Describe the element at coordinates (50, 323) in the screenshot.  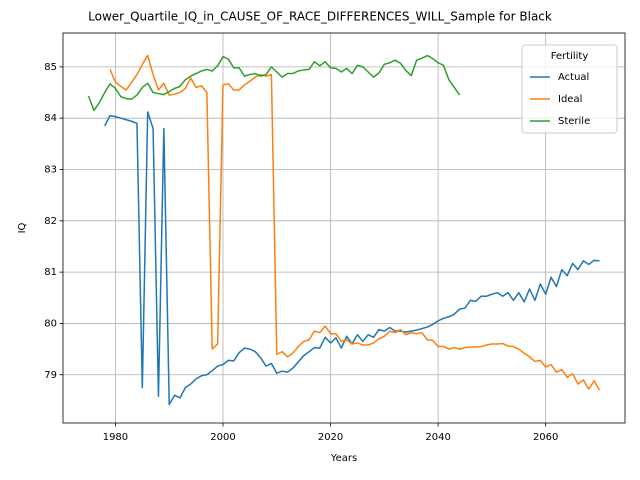
I see `y-tick-label: 80` at that location.